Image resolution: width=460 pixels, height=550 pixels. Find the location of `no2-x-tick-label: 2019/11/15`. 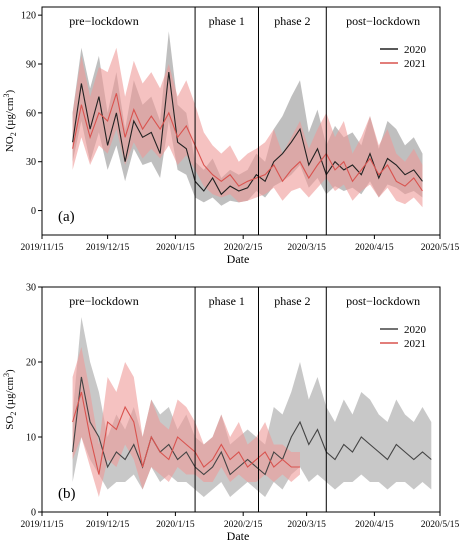

no2-x-tick-label: 2019/11/15 is located at coordinates (42, 248).